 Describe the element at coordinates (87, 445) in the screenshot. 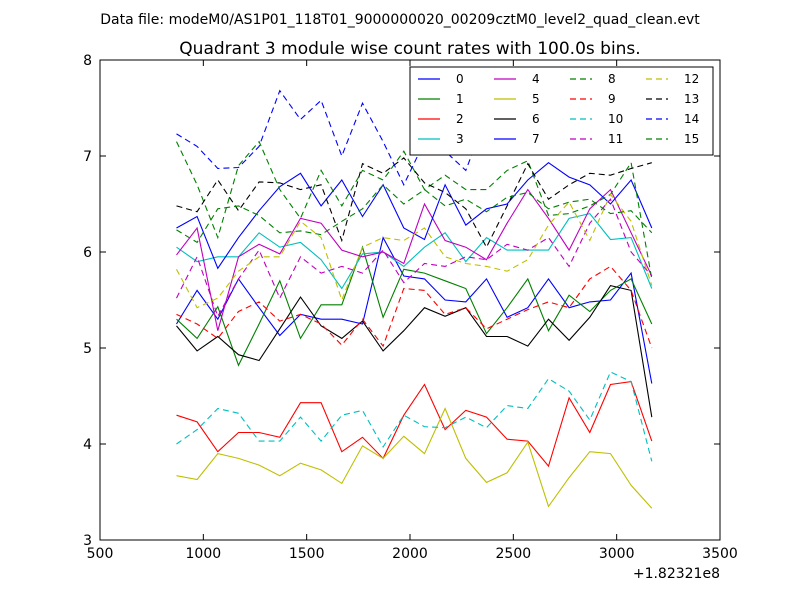

I see `y-tick-label: 4` at that location.